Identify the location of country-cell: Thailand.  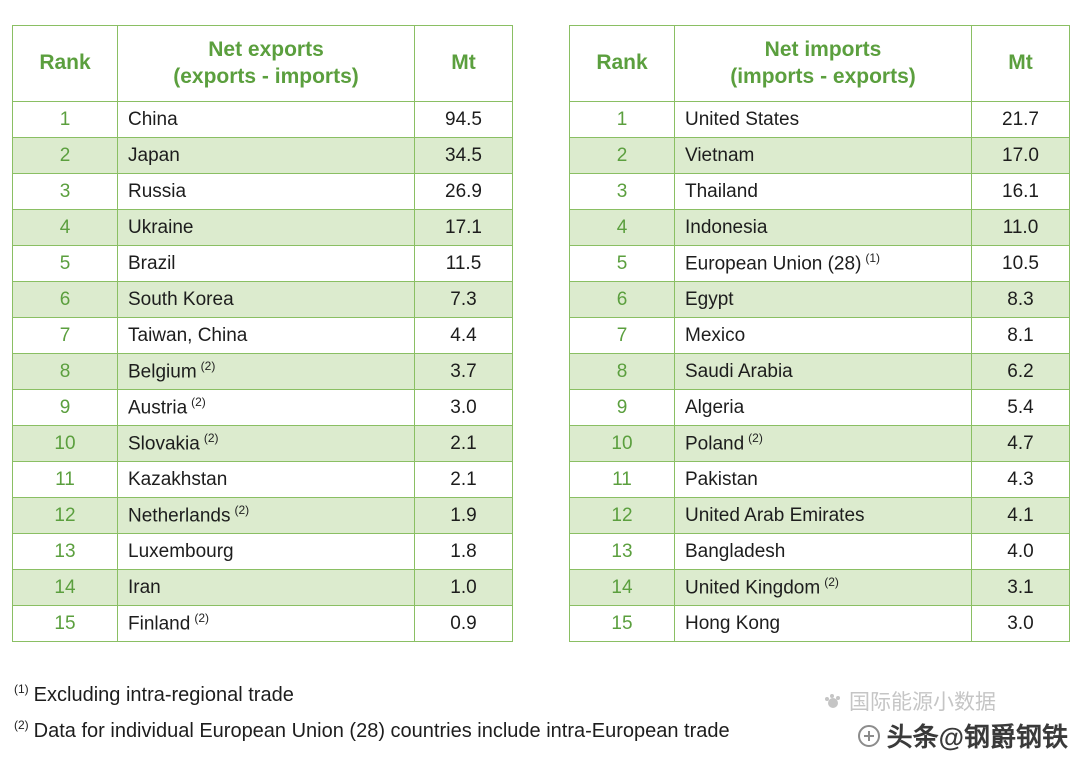
(823, 191).